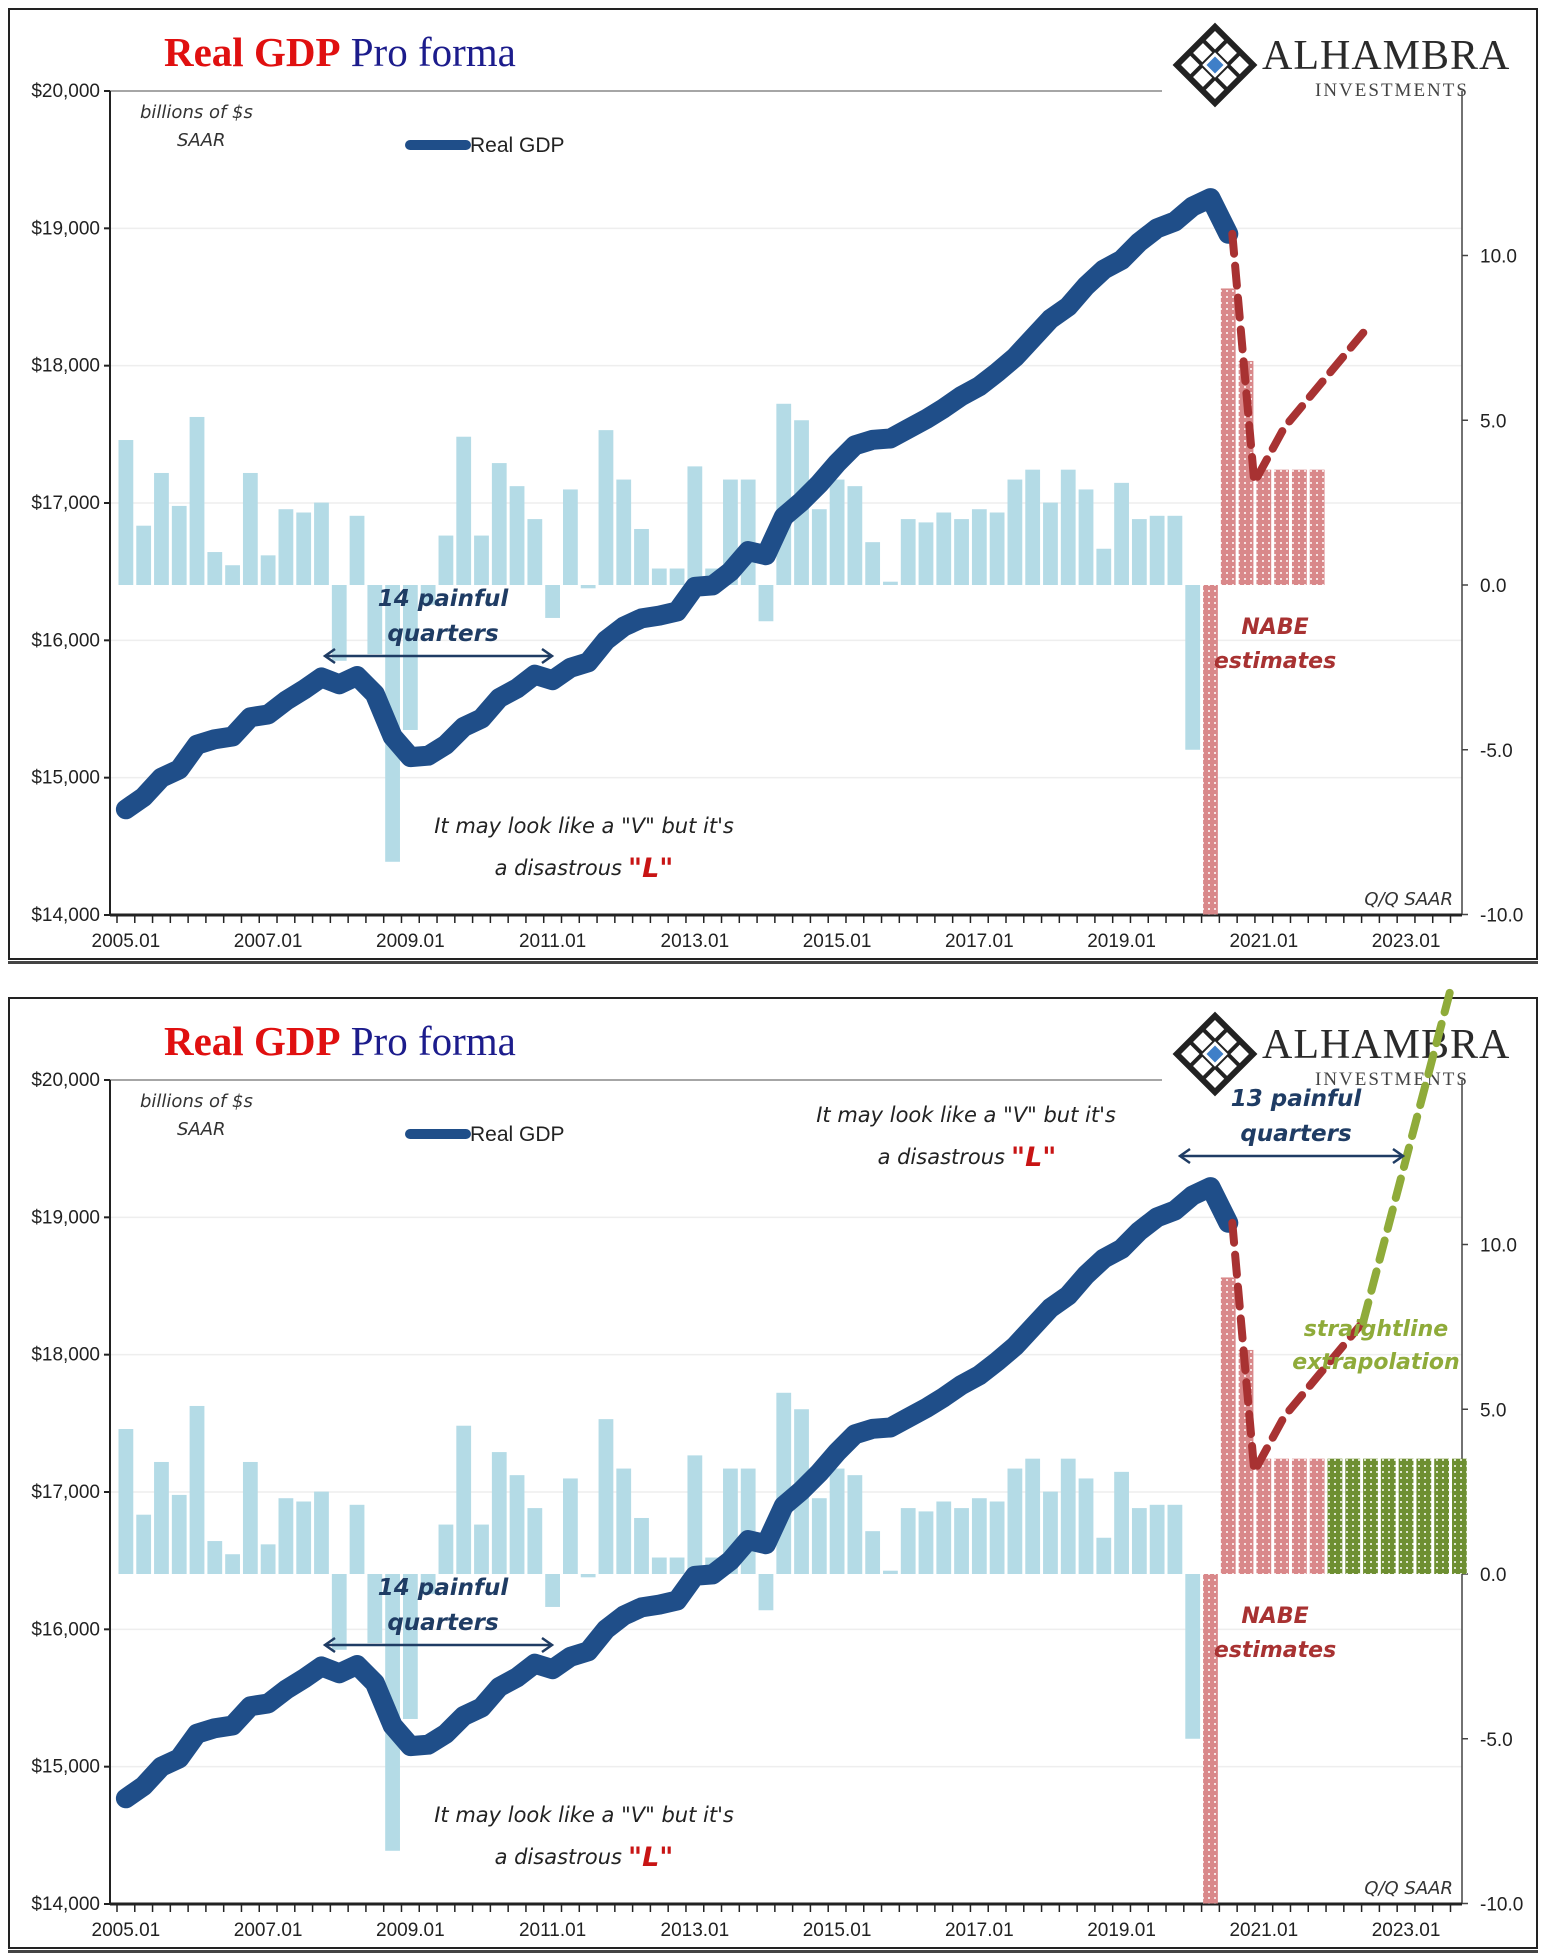  I want to click on right-tick-label: -5.0, so click(1496, 1740).